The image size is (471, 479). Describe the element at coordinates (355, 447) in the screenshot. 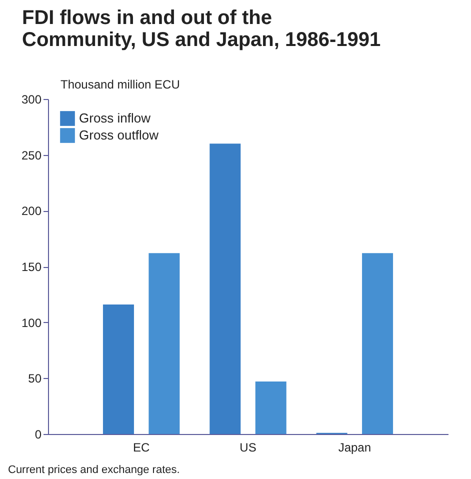

I see `x-tick-label: Japan` at that location.